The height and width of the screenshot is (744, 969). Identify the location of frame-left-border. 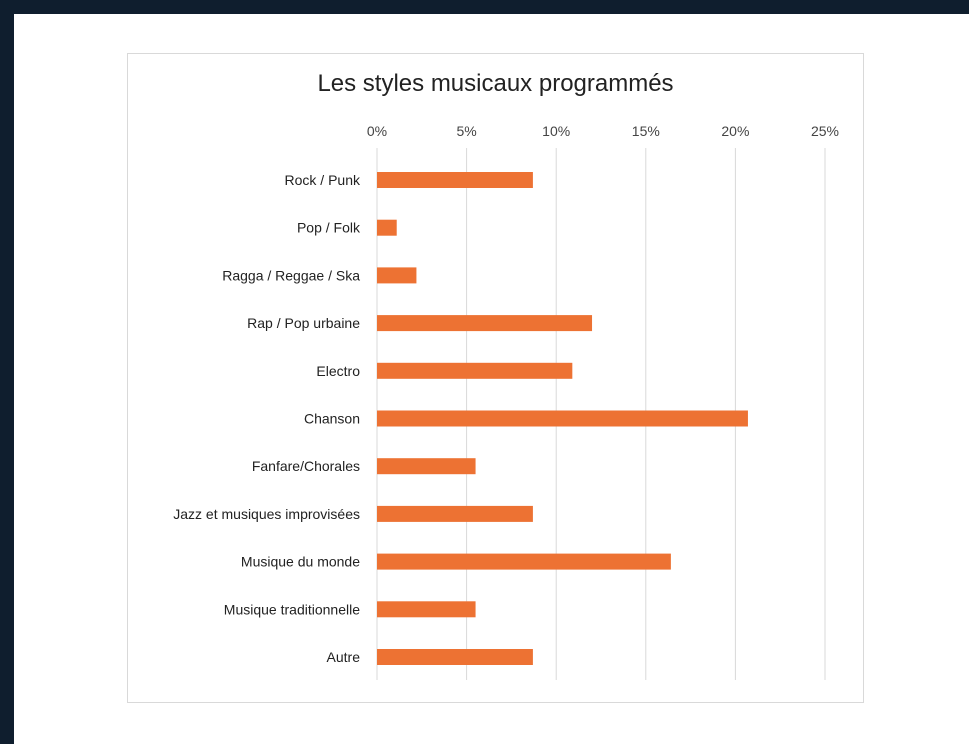
(7, 372).